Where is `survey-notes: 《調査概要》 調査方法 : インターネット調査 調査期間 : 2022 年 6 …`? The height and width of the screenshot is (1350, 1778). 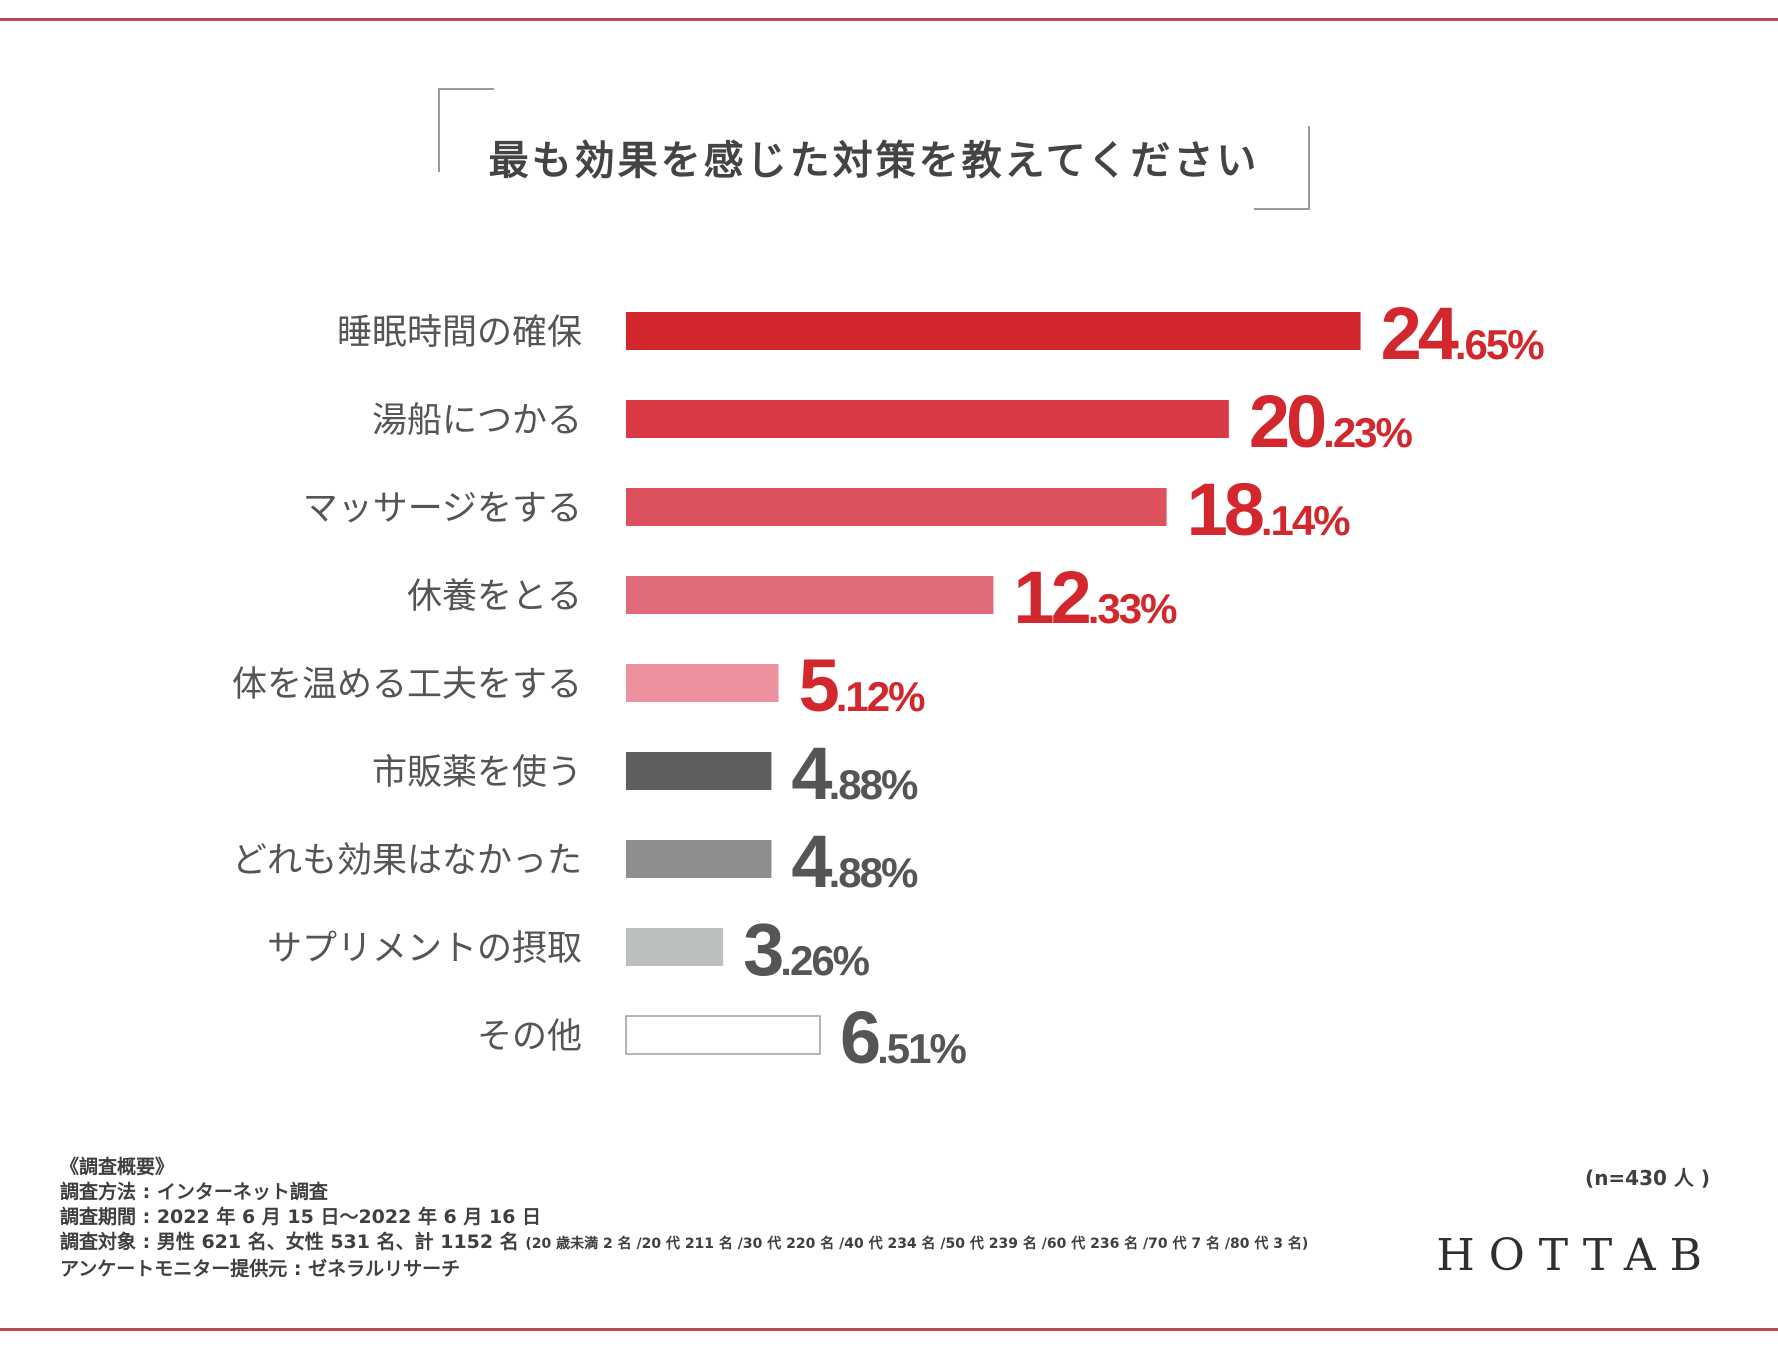
survey-notes: 《調査概要》 調査方法 : インターネット調査 調査期間 : 2022 年 6 … is located at coordinates (684, 1218).